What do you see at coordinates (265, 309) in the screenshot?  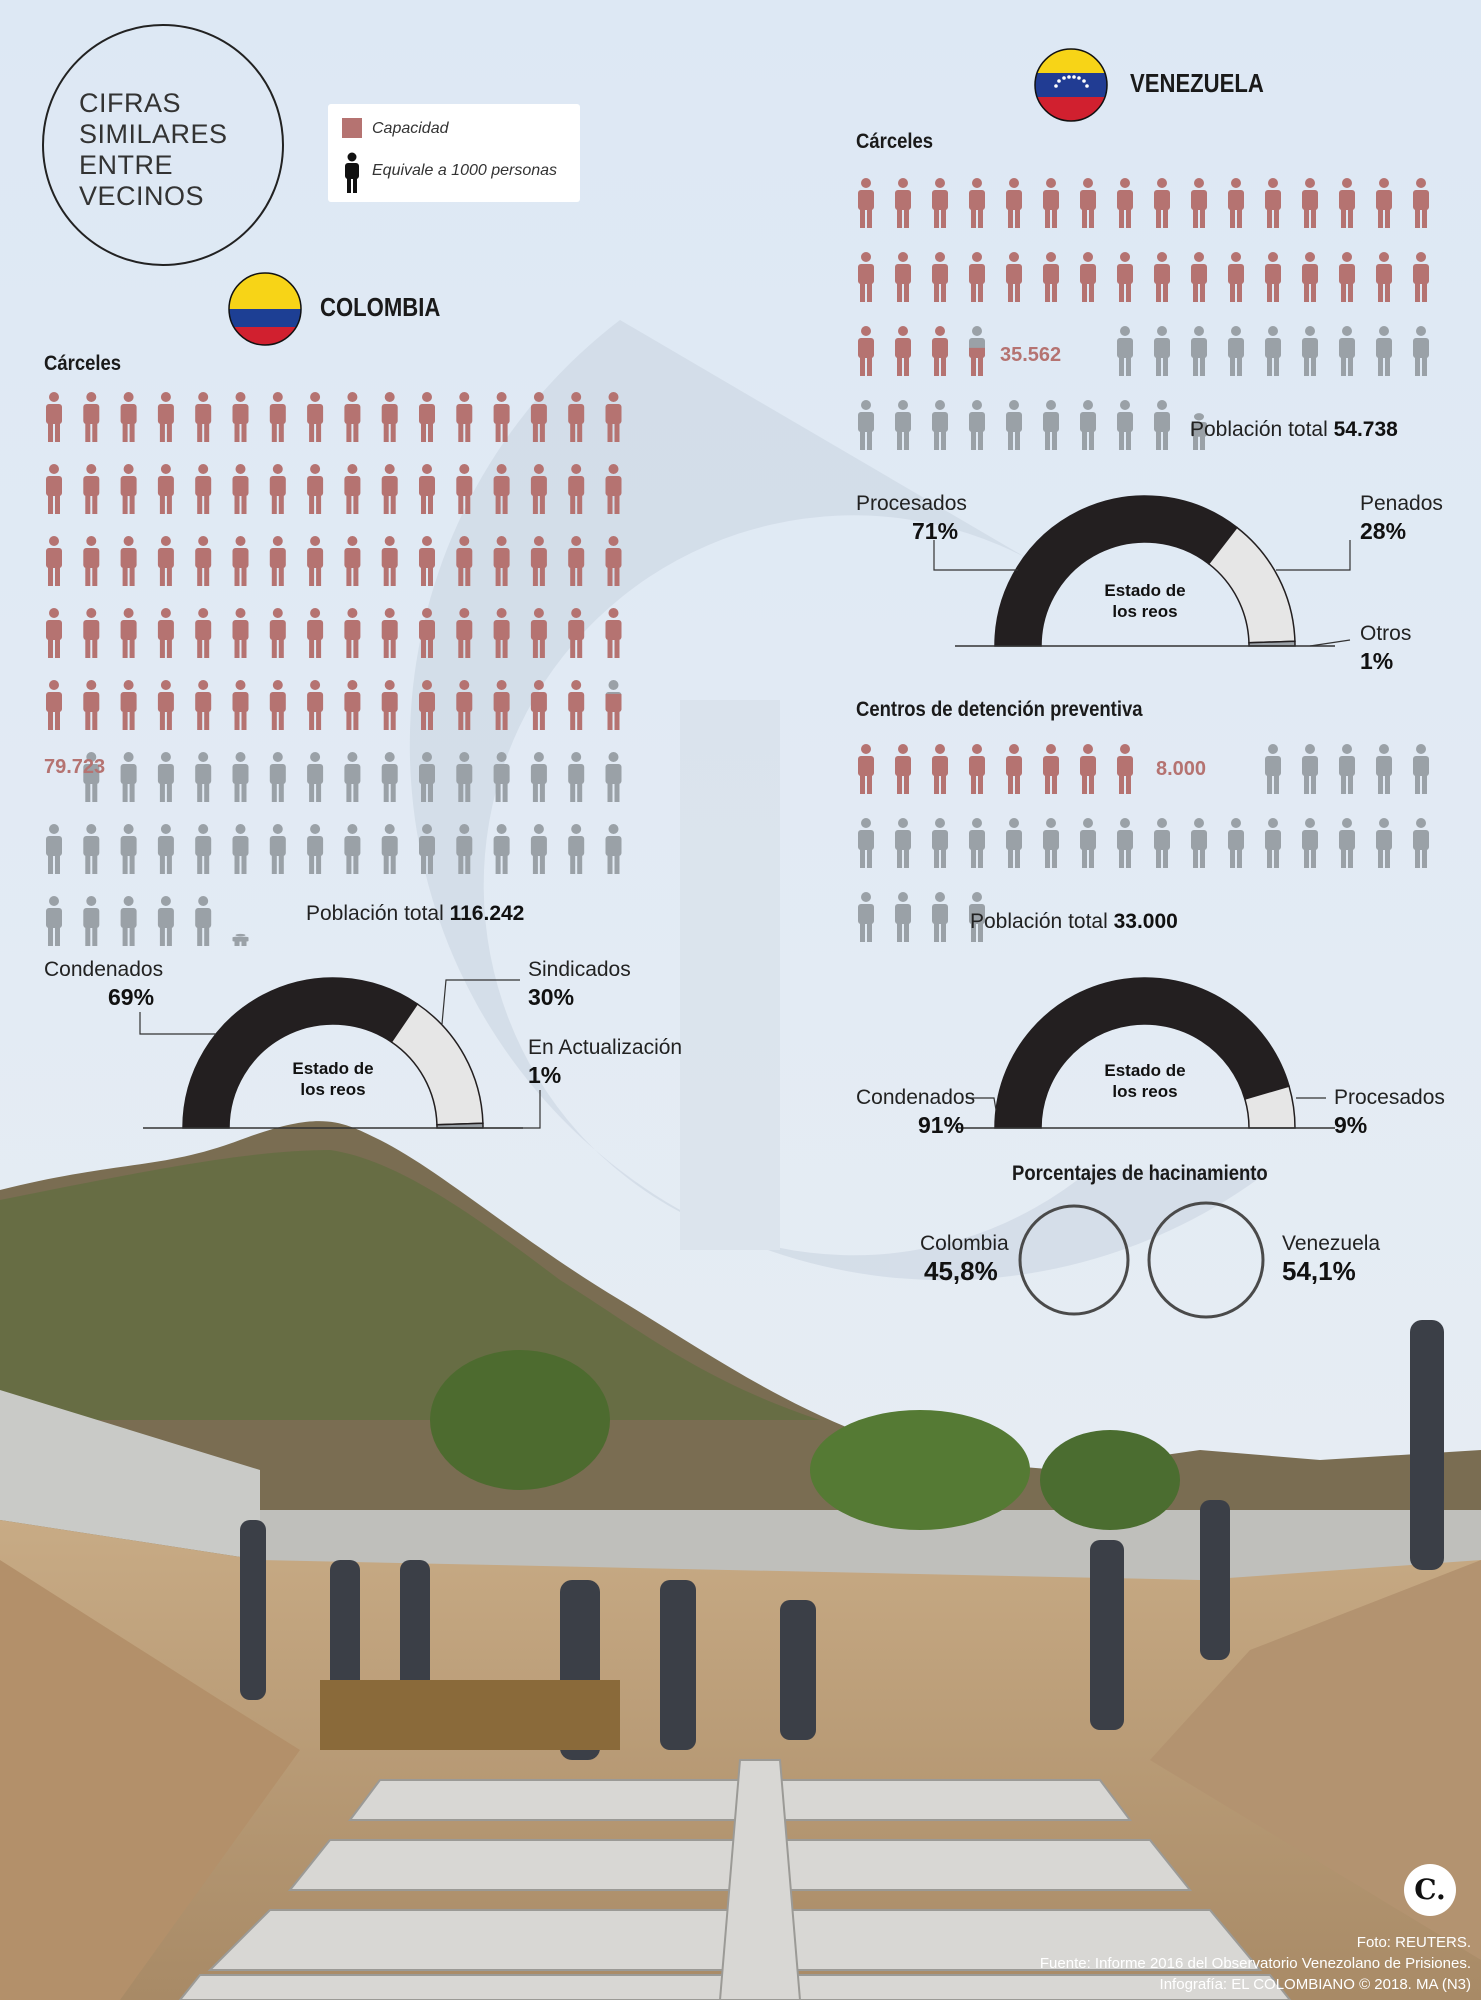 I see `colombia-flag-icon` at bounding box center [265, 309].